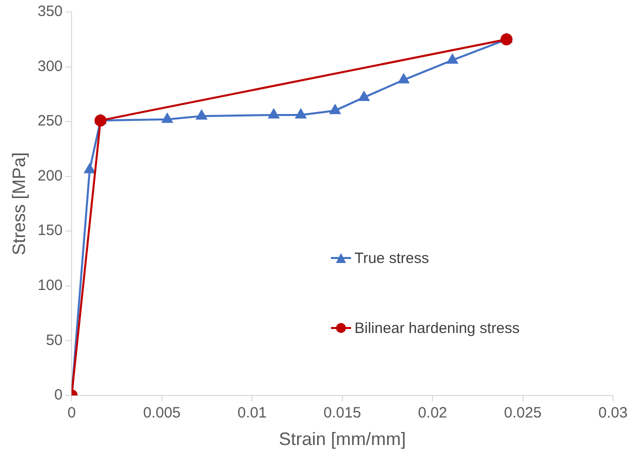  Describe the element at coordinates (252, 413) in the screenshot. I see `x-tick-label: 0.01` at that location.